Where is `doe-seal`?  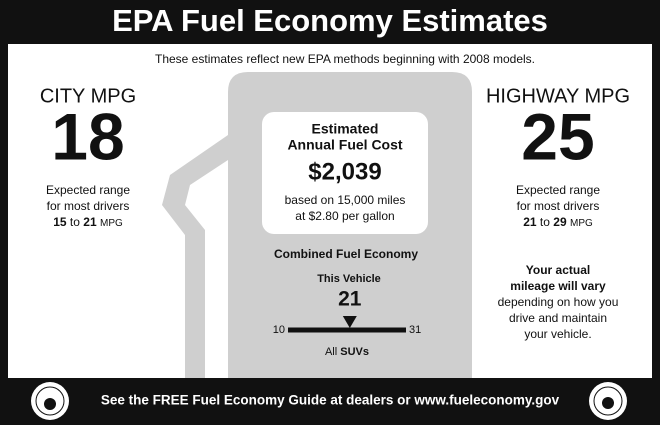 doe-seal is located at coordinates (608, 401).